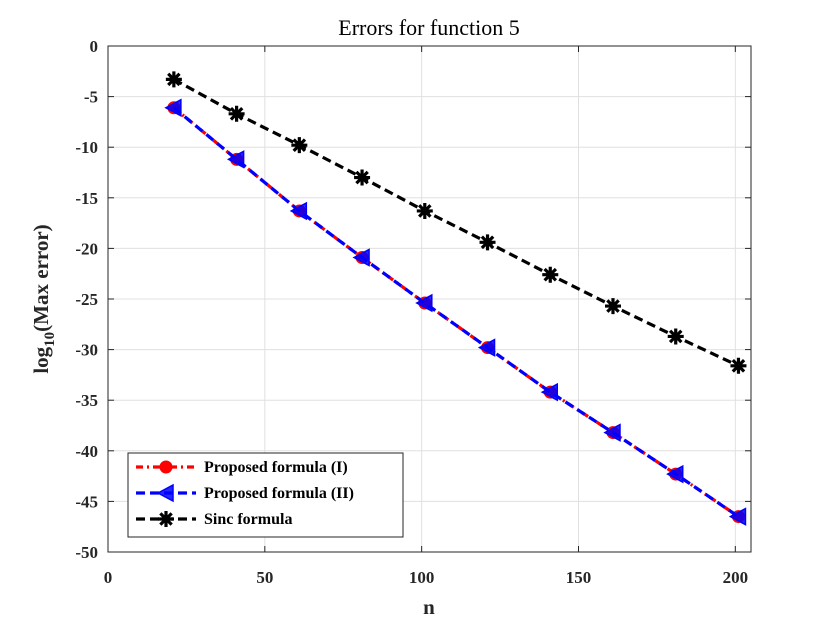 The image size is (830, 623). I want to click on y-tick-label: 0, so click(94, 46).